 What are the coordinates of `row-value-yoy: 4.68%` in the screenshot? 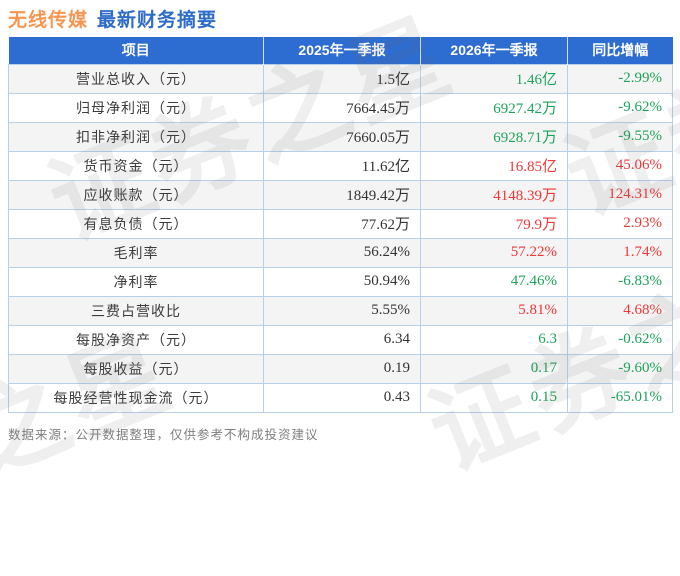 It's located at (620, 310).